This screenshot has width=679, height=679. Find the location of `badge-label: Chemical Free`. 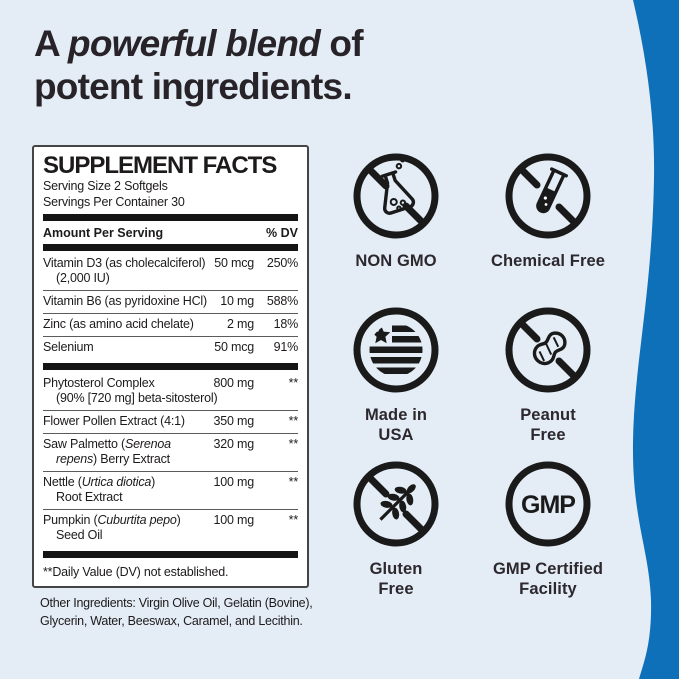

badge-label: Chemical Free is located at coordinates (548, 261).